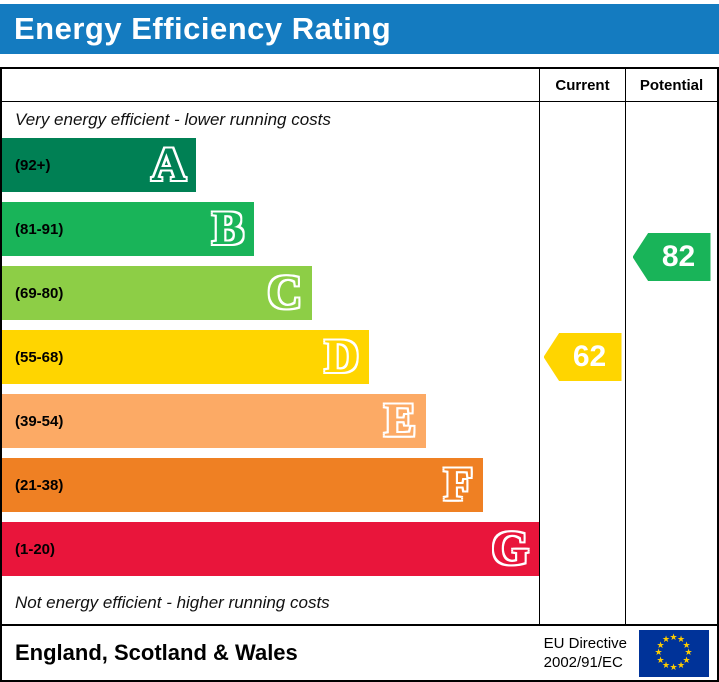  What do you see at coordinates (39, 485) in the screenshot?
I see `band-range: (21-38)` at bounding box center [39, 485].